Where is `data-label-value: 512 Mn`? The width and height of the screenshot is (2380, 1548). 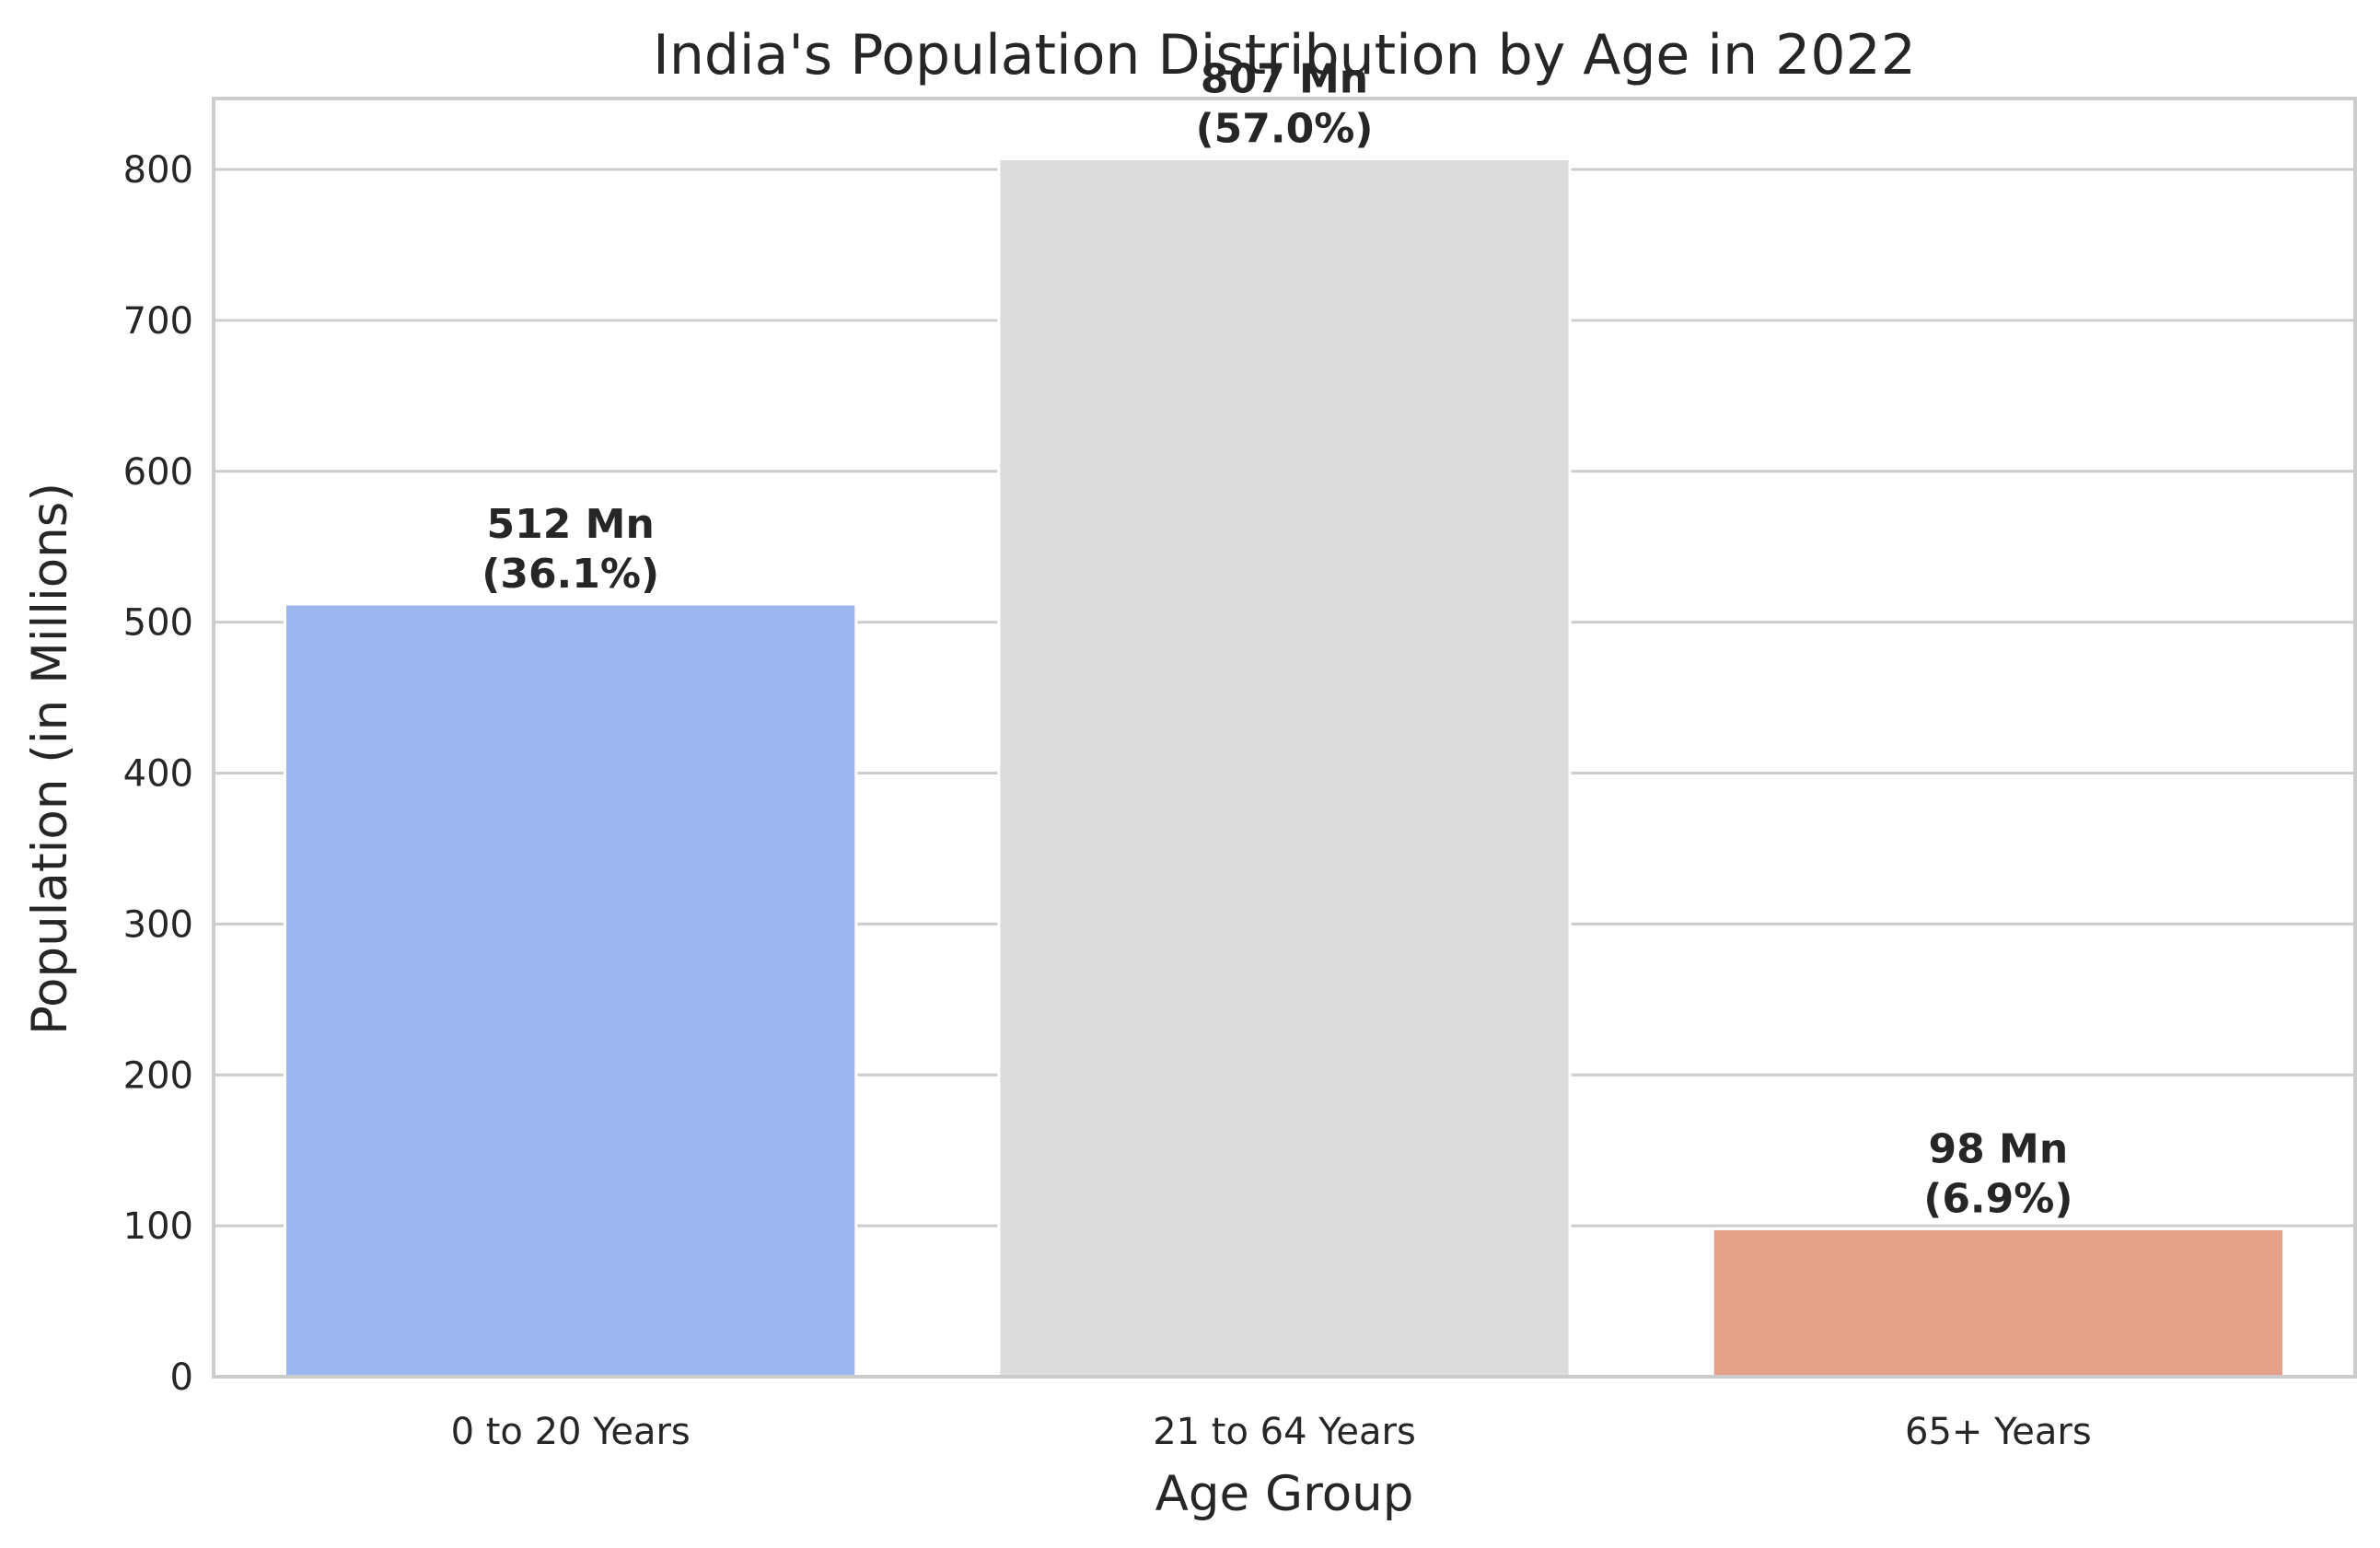
data-label-value: 512 Mn is located at coordinates (571, 524).